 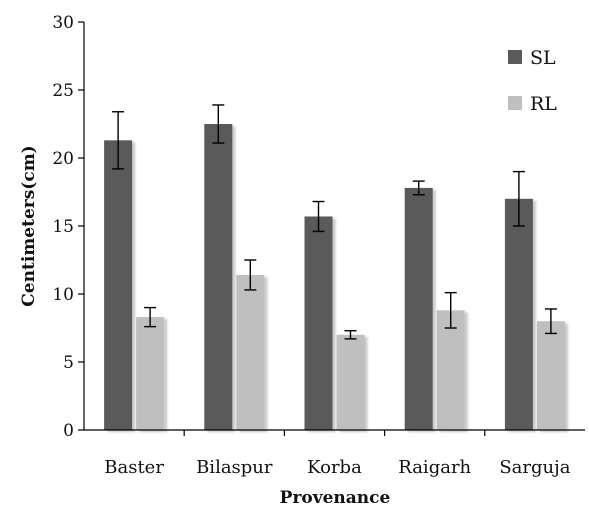 I want to click on legend-label-sl: SL, so click(x=543, y=58).